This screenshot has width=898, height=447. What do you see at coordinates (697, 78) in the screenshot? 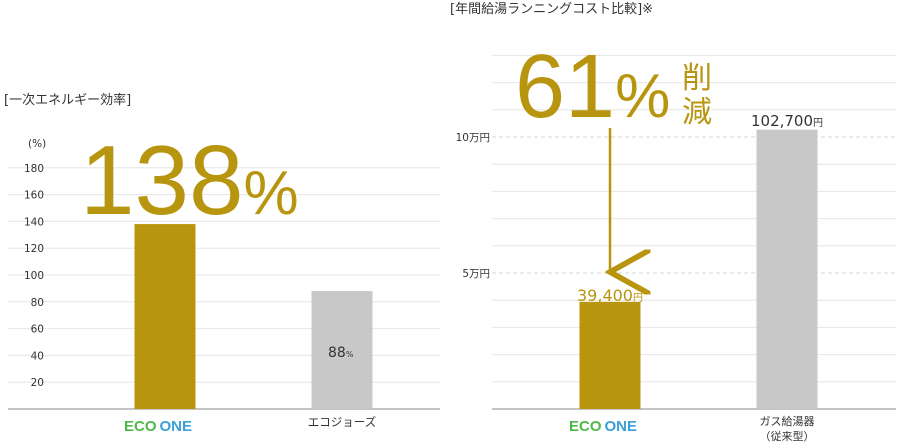
I see `cost-reduction-suffix-1: 削` at bounding box center [697, 78].